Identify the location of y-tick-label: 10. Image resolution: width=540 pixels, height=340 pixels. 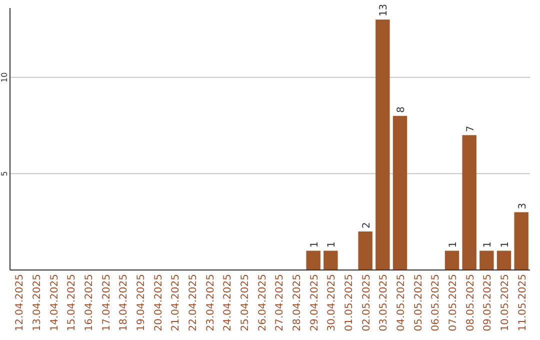
(4, 77).